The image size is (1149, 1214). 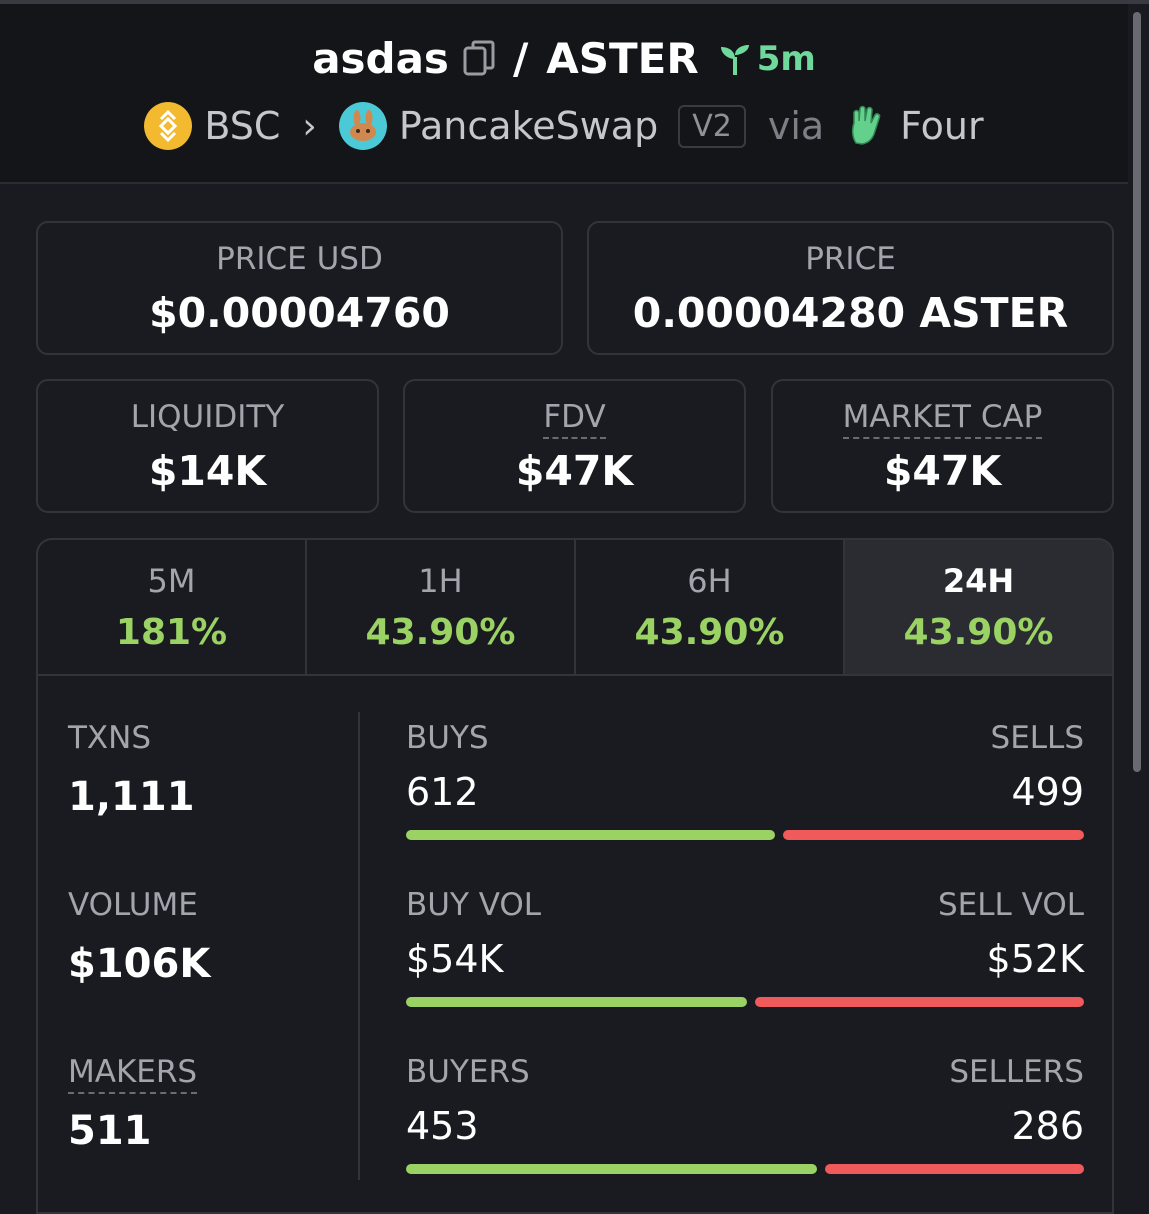 I want to click on sell-vol-label: SELL VOL, so click(x=1011, y=905).